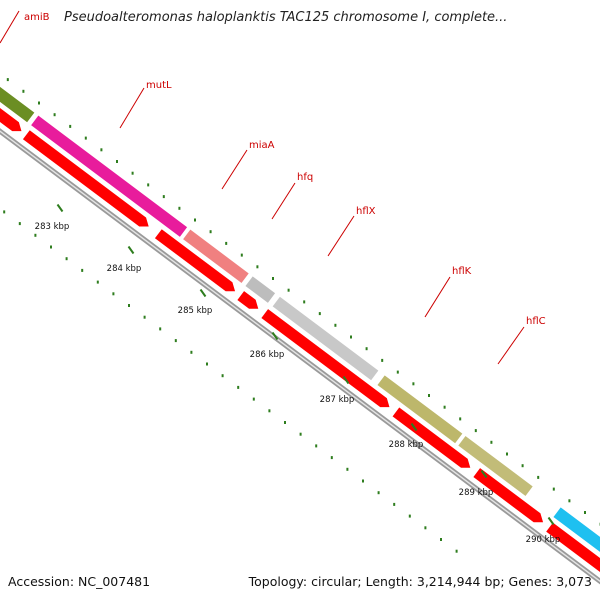  What do you see at coordinates (366, 211) in the screenshot?
I see `gene-label-hflx: hflX` at bounding box center [366, 211].